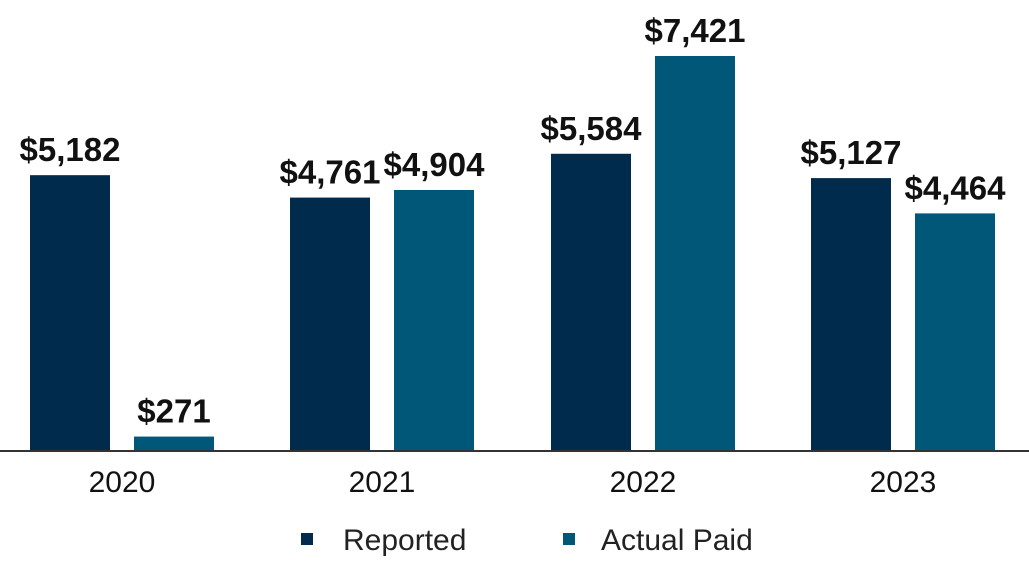 Image resolution: width=1029 pixels, height=565 pixels. What do you see at coordinates (174, 443) in the screenshot?
I see `bar-actual-paid-2020` at bounding box center [174, 443].